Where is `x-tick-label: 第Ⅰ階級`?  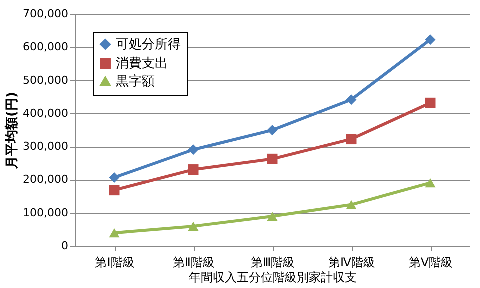
x-tick-label: 第Ⅰ階級 is located at coordinates (115, 263).